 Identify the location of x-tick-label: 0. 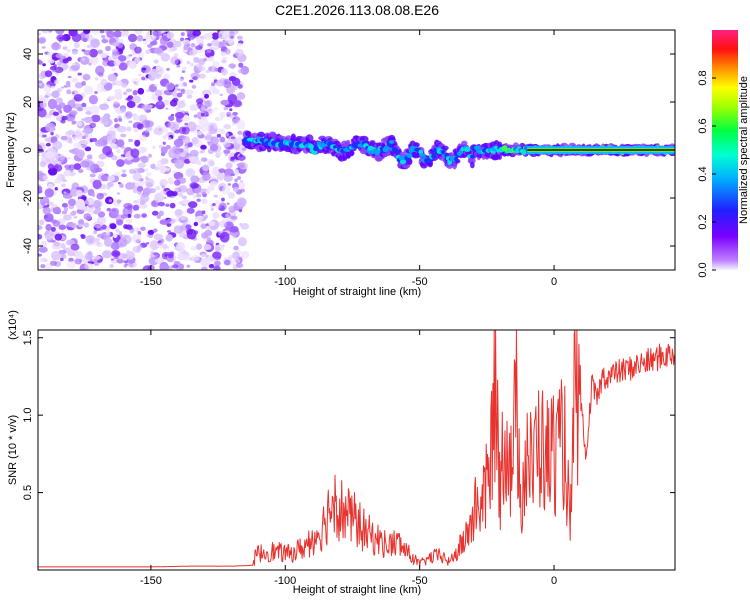
(554, 282).